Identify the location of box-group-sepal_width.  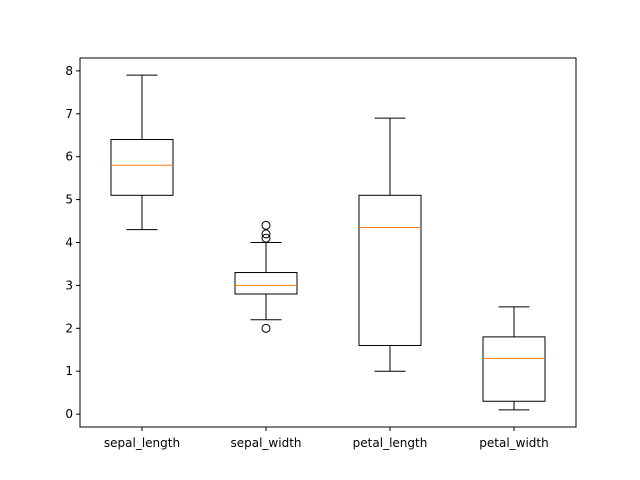
(266, 276).